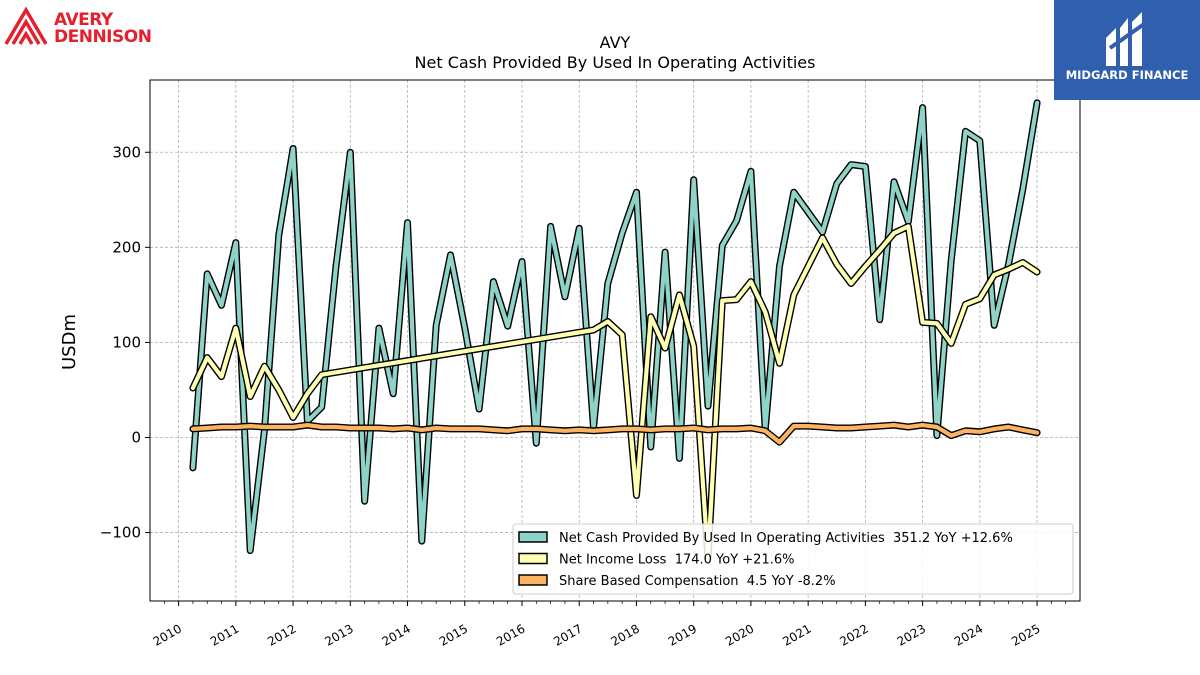  I want to click on y-tick-label: 0, so click(136, 437).